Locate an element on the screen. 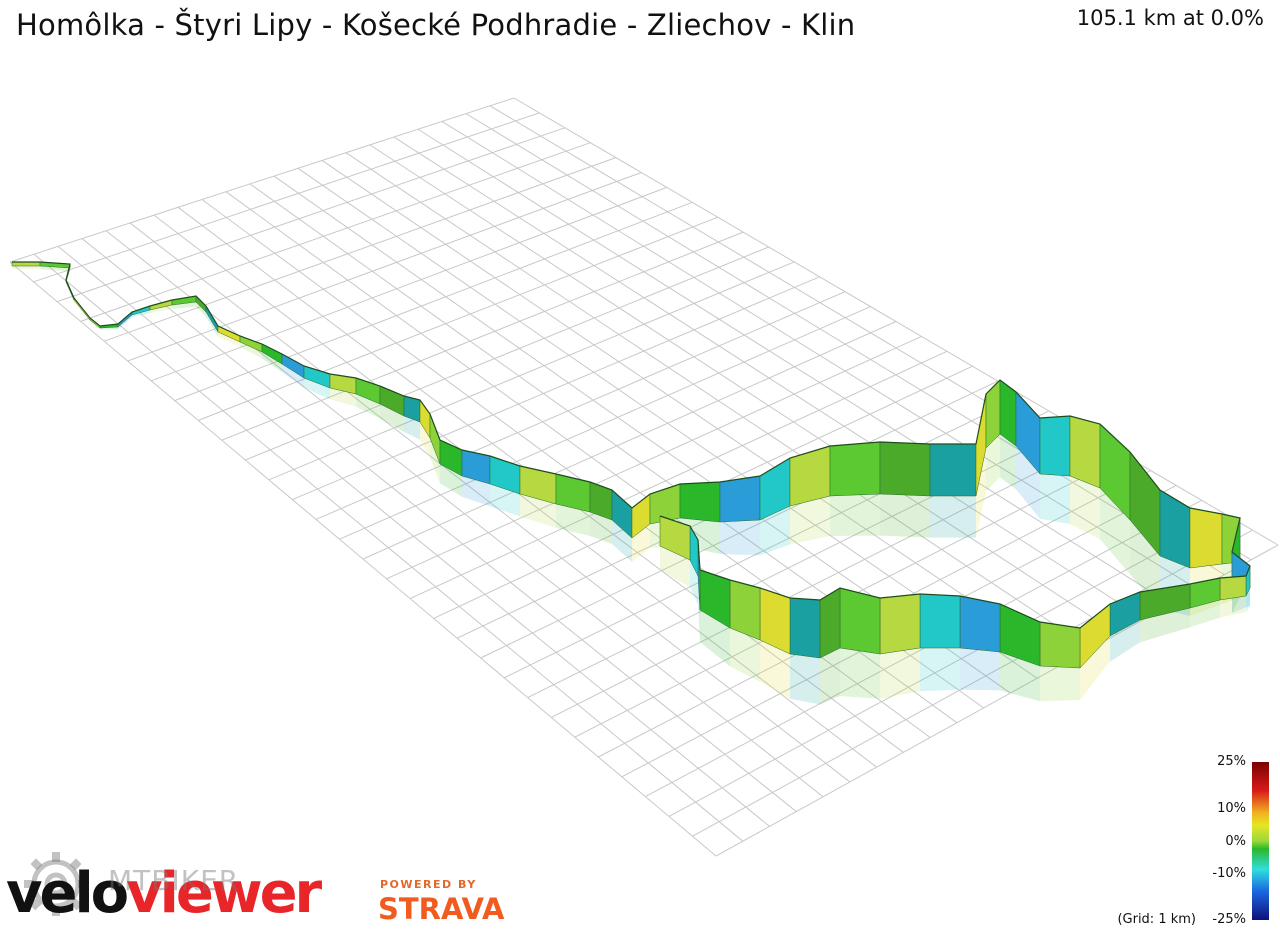  legend-label-0: 0% is located at coordinates (1235, 841).